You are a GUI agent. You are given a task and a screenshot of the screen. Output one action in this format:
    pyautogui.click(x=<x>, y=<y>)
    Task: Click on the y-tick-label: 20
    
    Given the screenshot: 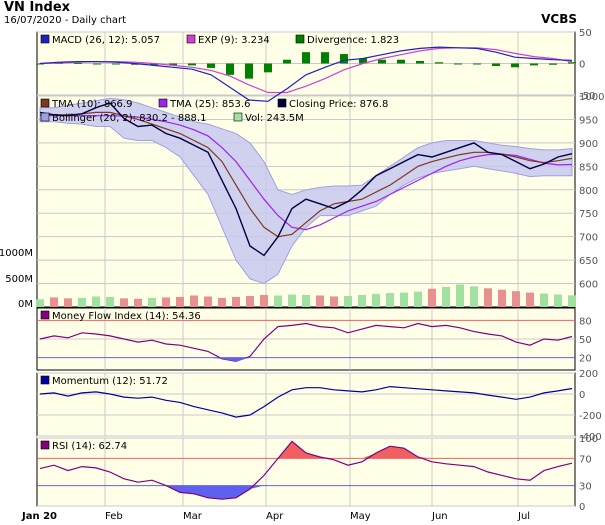 What is the action you would take?
    pyautogui.click(x=585, y=359)
    